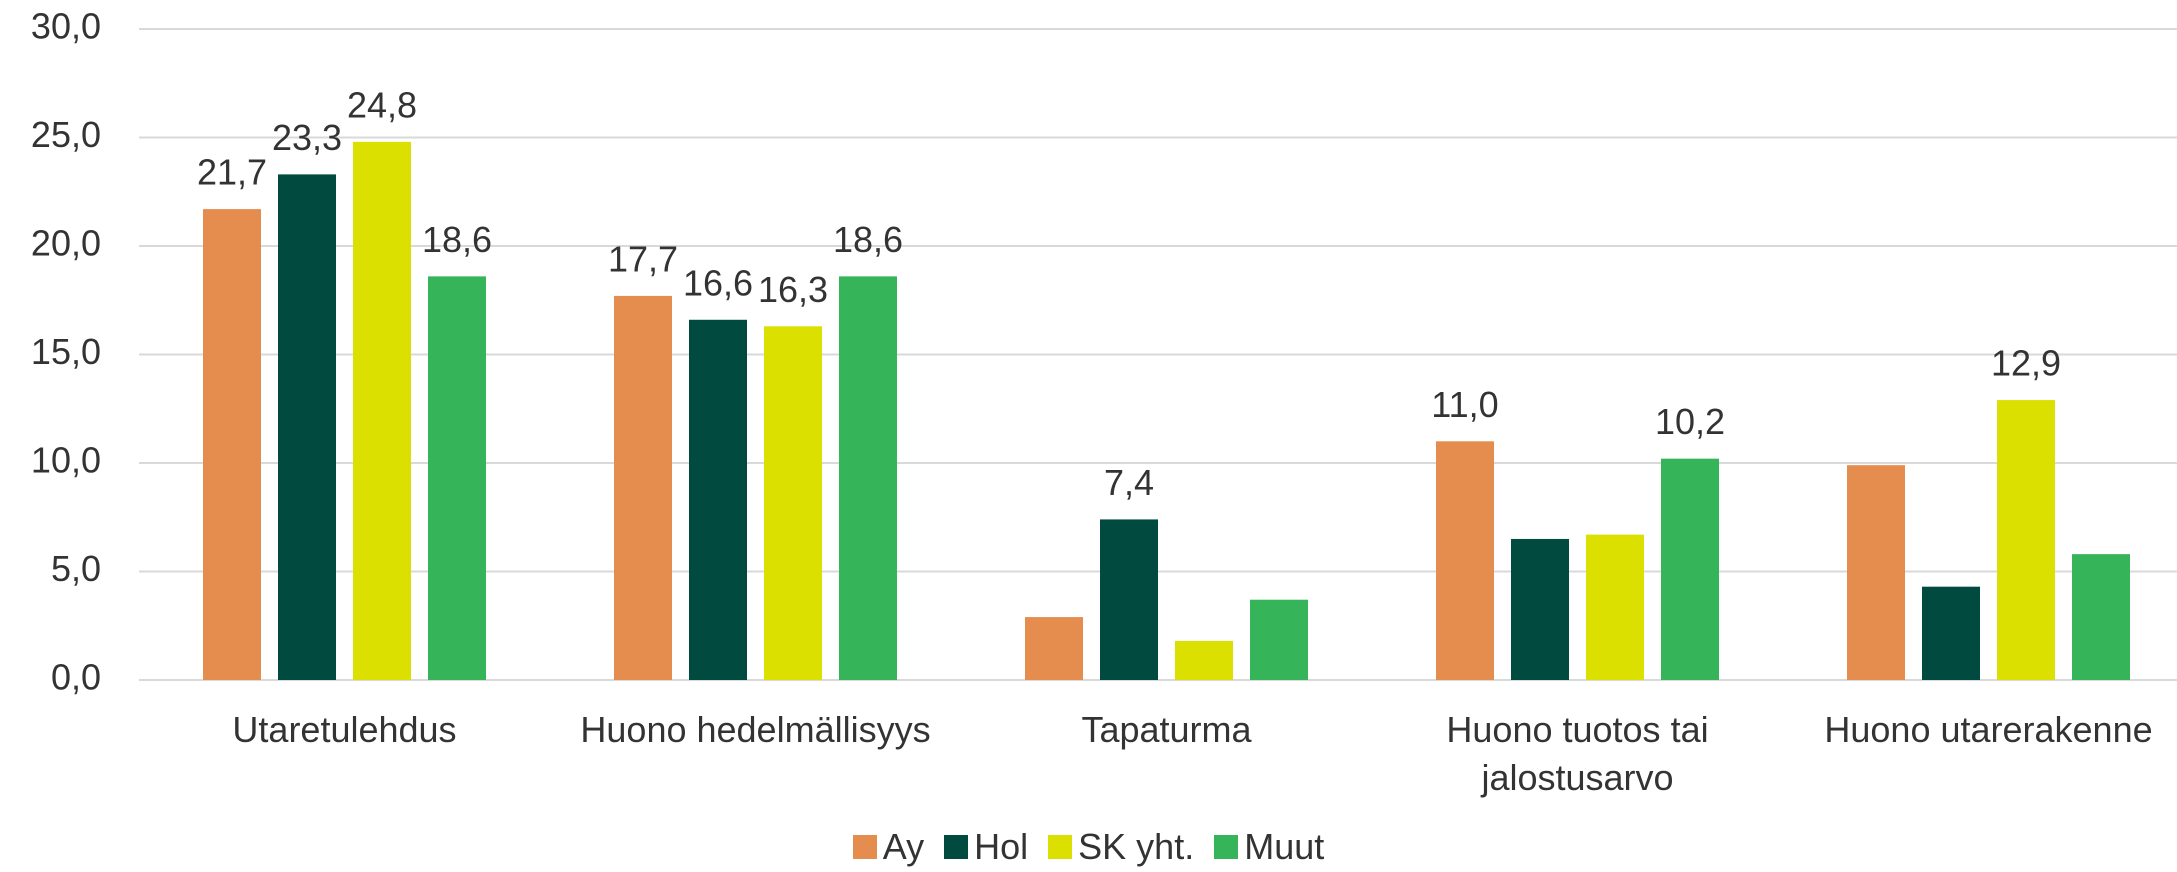  I want to click on legend-item: Hol, so click(986, 847).